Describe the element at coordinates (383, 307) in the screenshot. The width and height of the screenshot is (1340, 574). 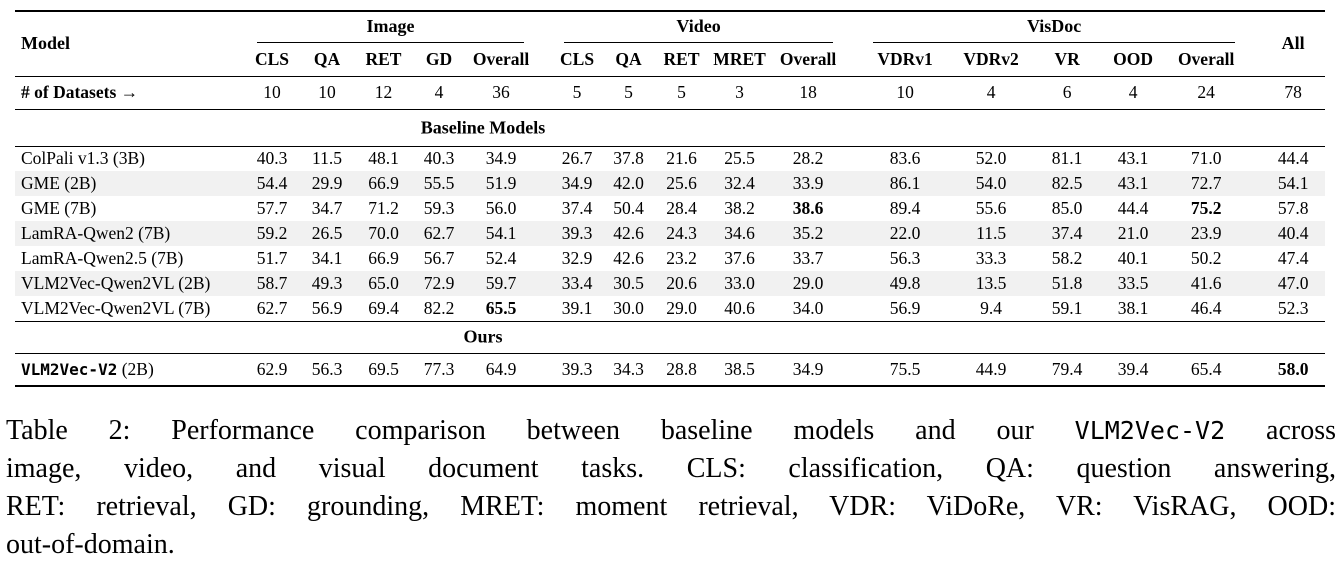
I see `score-cell: 69.4` at that location.